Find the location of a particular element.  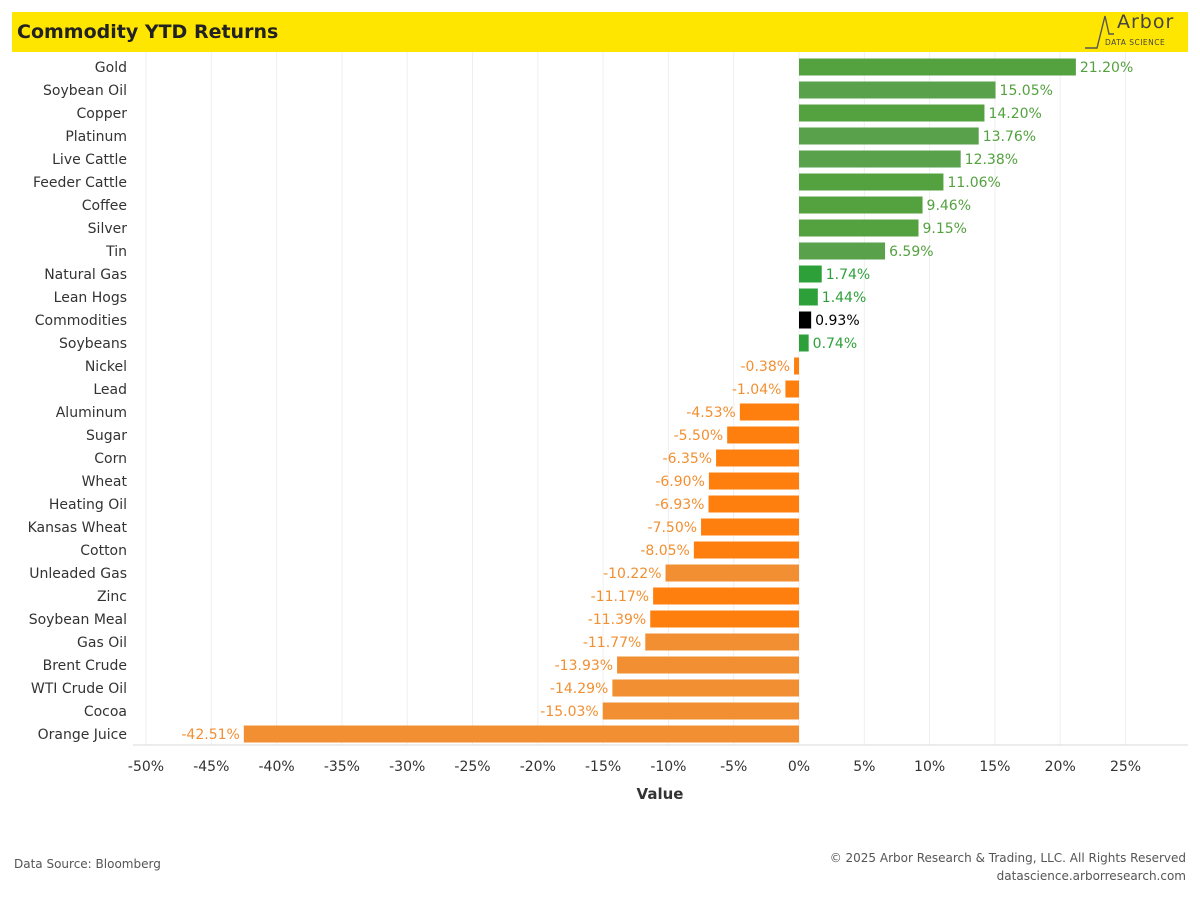

category-label: Tin is located at coordinates (116, 252).